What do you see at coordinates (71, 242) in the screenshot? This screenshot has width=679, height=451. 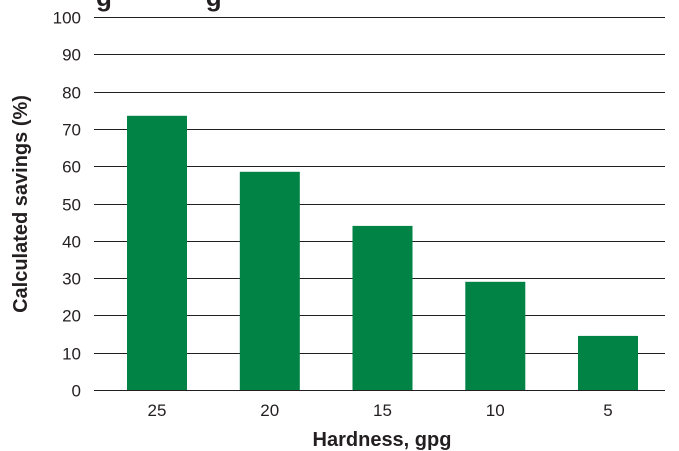 I see `y-tick-label: 40` at bounding box center [71, 242].